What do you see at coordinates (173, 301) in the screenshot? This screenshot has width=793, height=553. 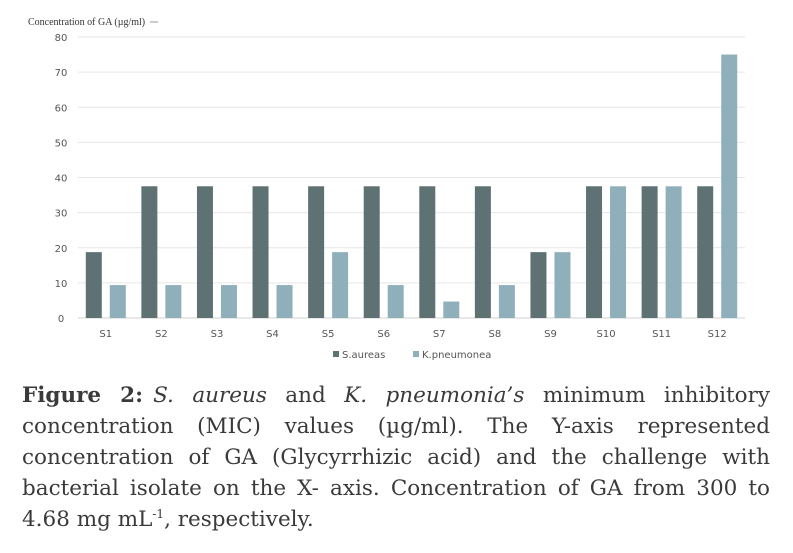 I see `bar-K.pneumonea-S2` at bounding box center [173, 301].